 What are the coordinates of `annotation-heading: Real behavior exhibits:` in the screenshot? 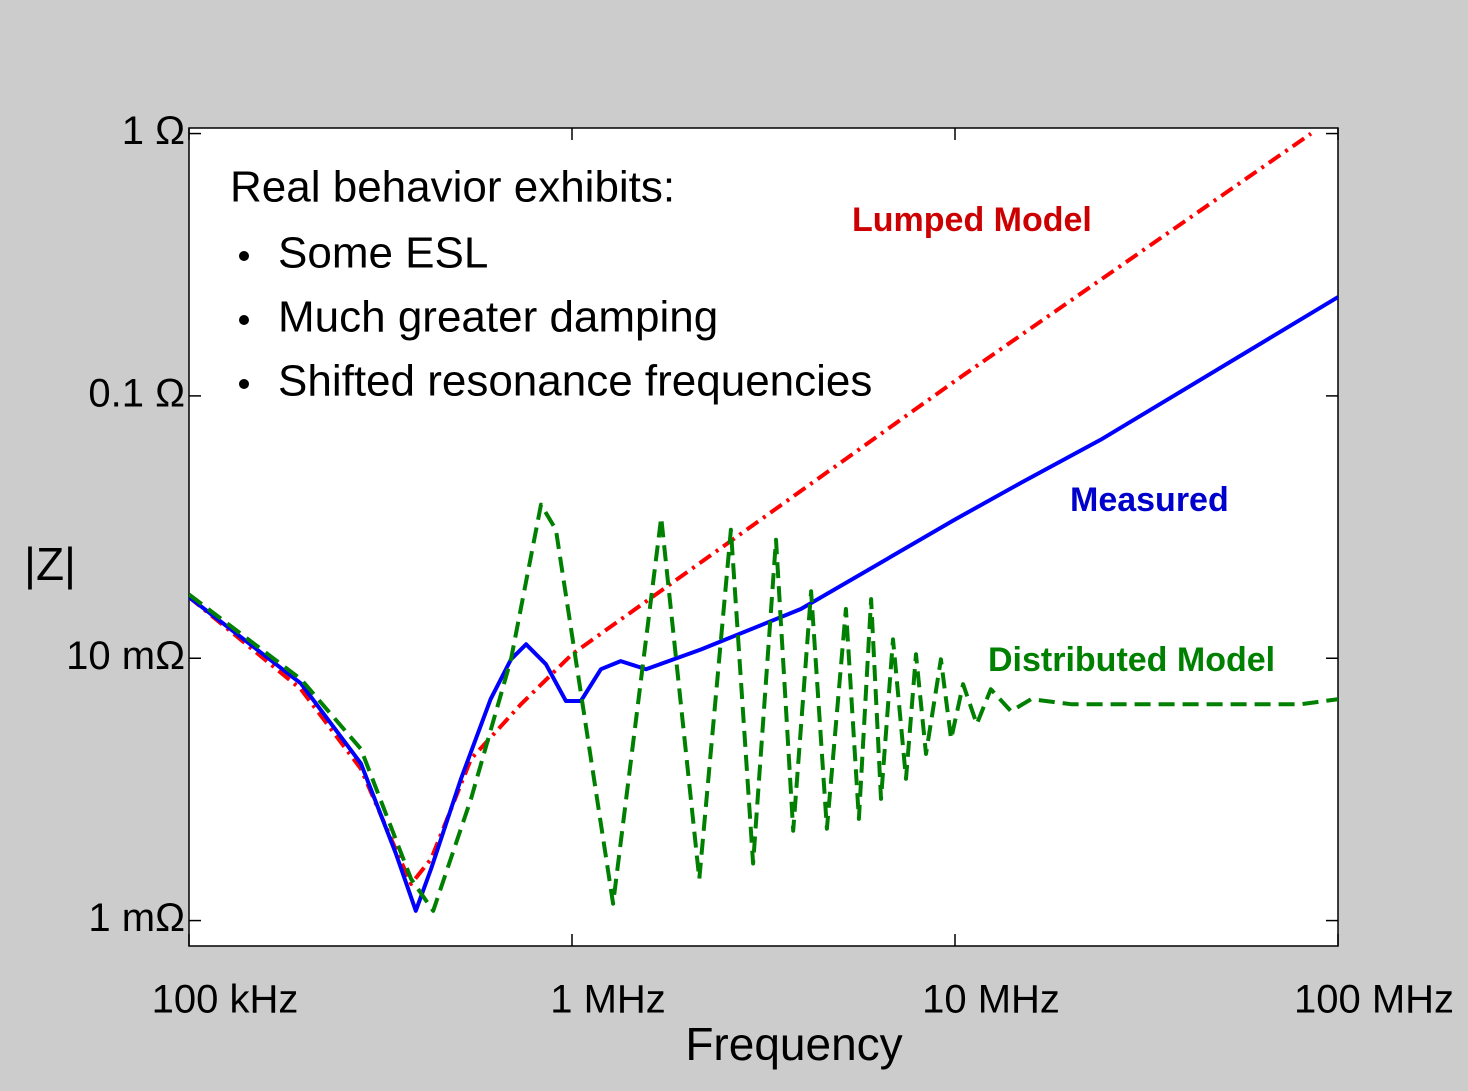 It's located at (452, 187).